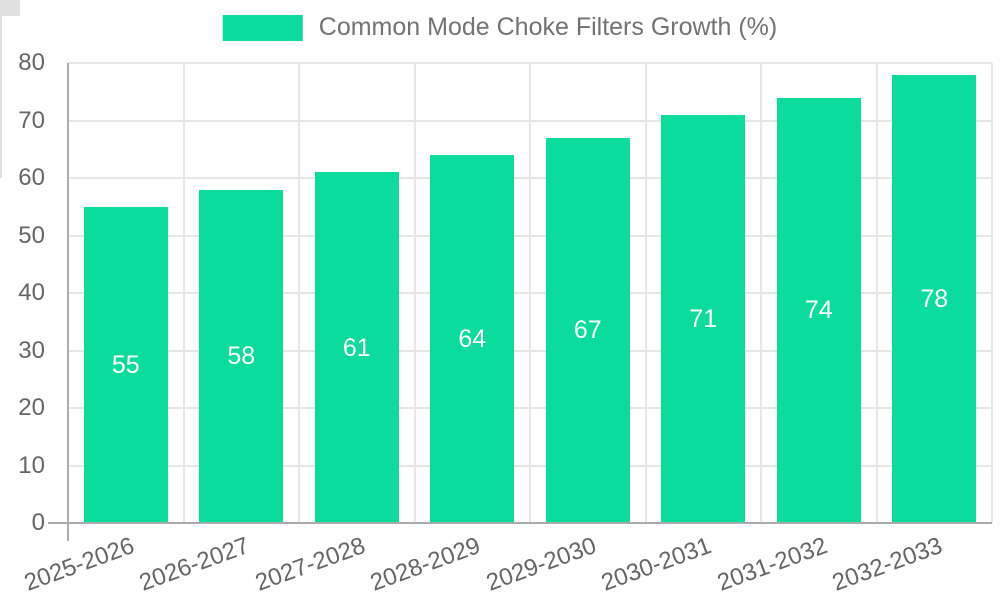 Image resolution: width=1000 pixels, height=600 pixels. Describe the element at coordinates (262, 27) in the screenshot. I see `legend-swatch` at that location.